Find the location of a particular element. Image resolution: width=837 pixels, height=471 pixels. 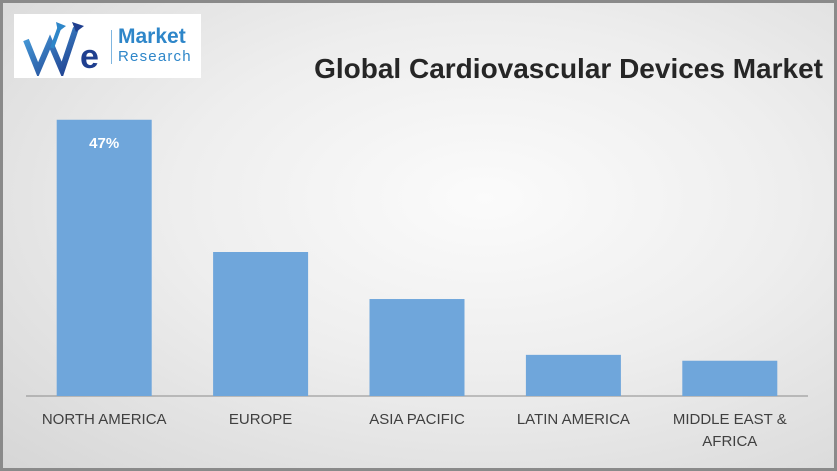

data-label: 47% is located at coordinates (104, 143).